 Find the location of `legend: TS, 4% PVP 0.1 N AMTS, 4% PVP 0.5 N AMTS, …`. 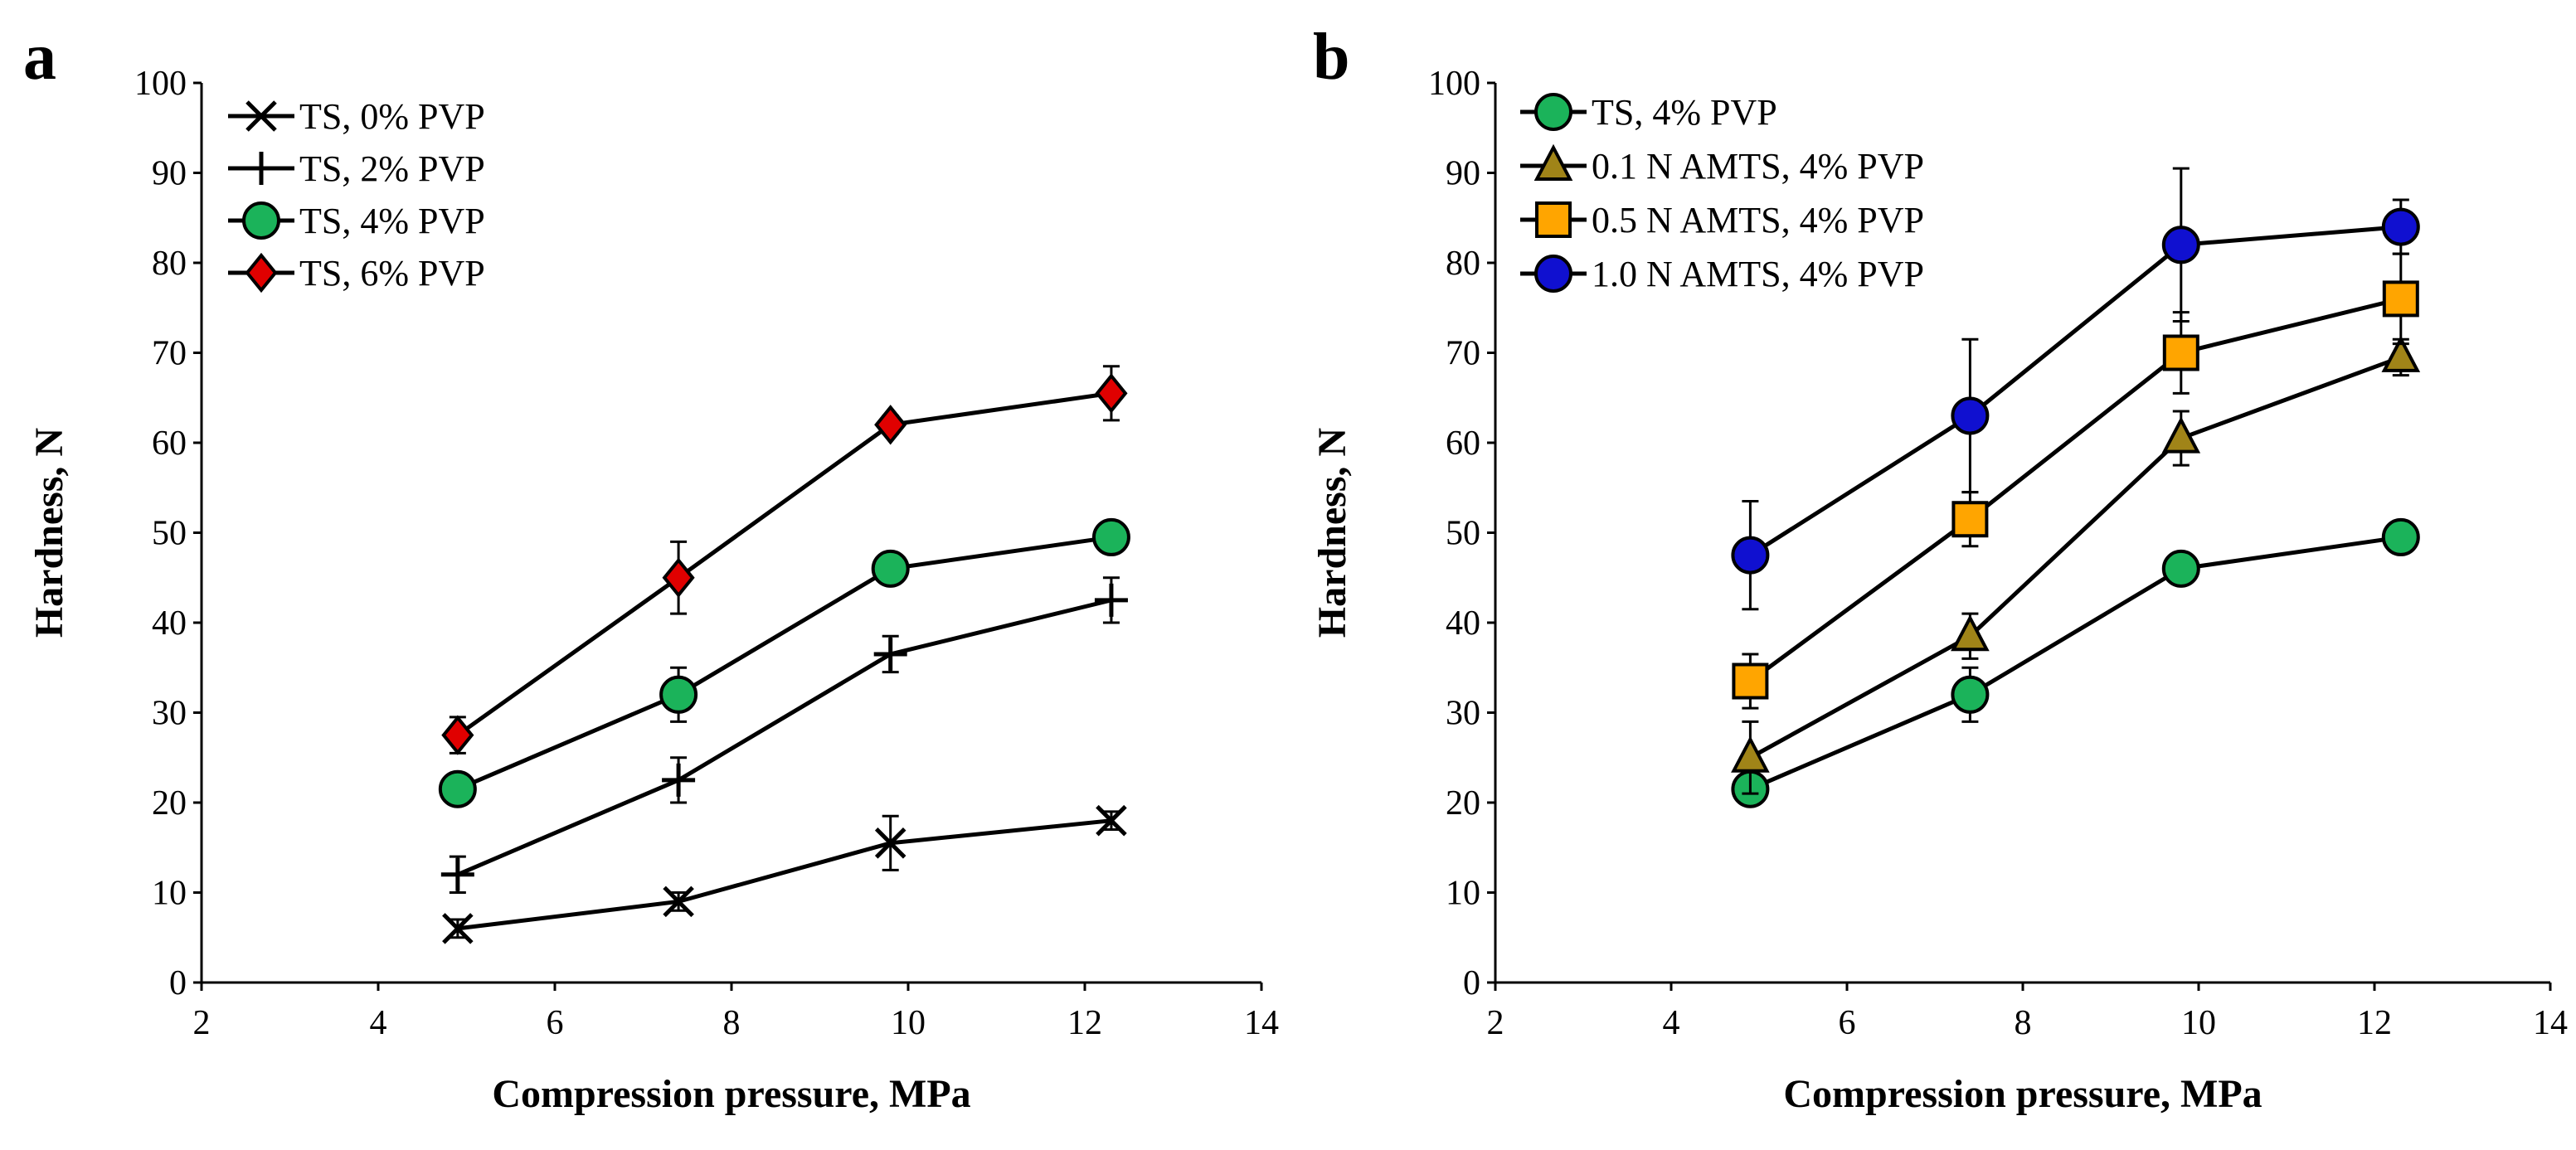

legend: TS, 4% PVP 0.1 N AMTS, 4% PVP 0.5 N AMTS, … is located at coordinates (1722, 193).